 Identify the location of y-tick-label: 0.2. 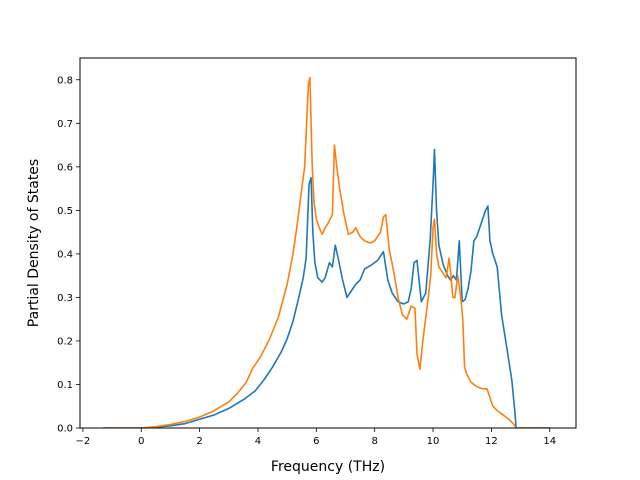
(65, 341).